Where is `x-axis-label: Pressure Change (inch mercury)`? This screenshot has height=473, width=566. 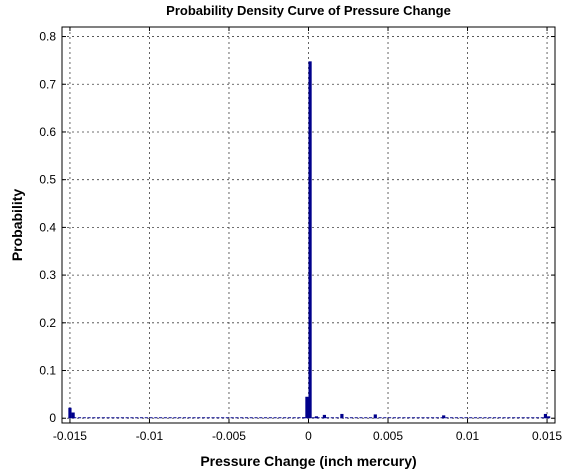 x-axis-label: Pressure Change (inch mercury) is located at coordinates (308, 461).